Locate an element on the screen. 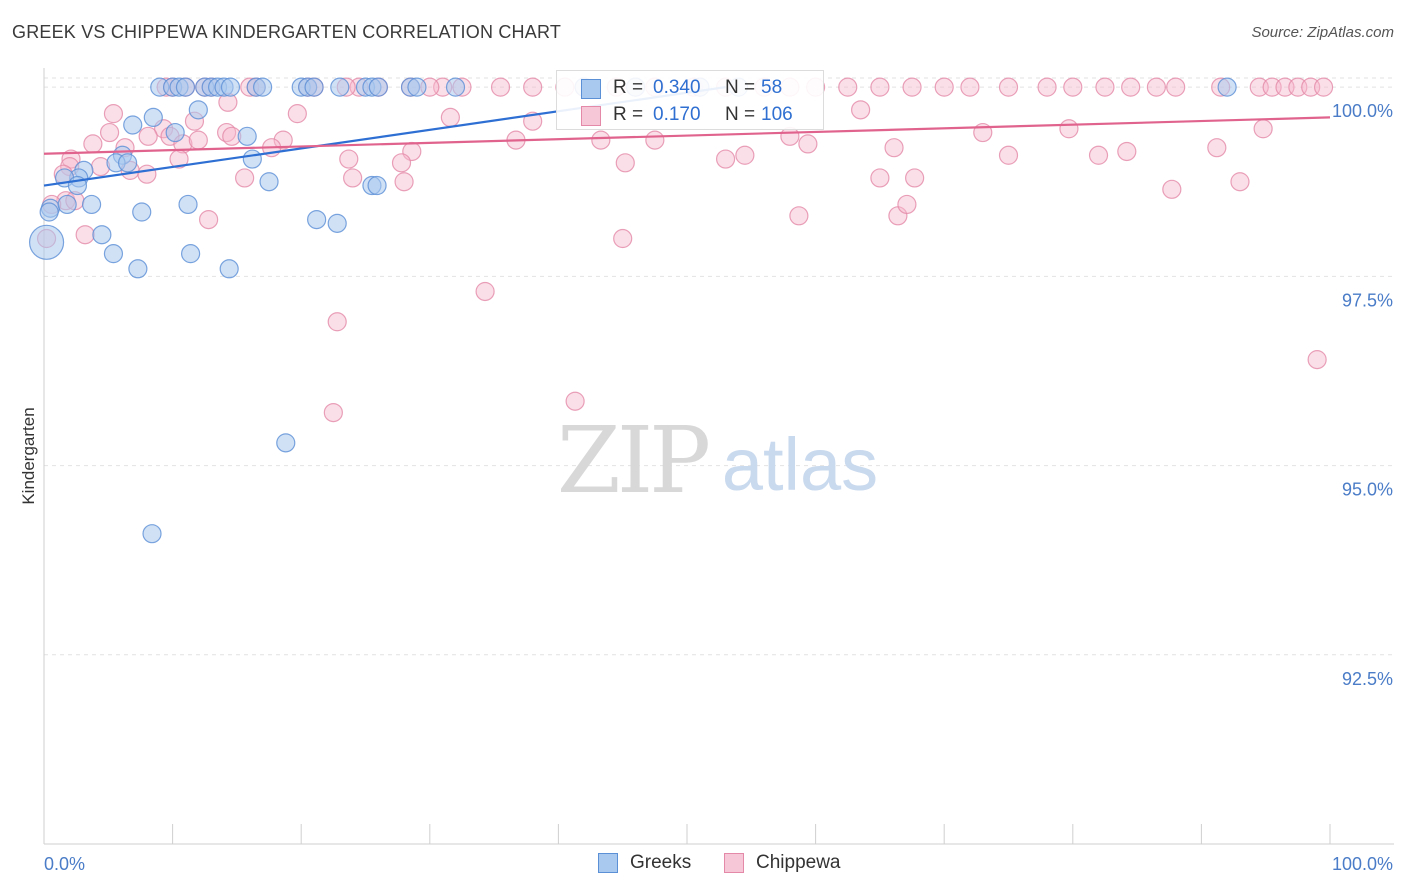 The height and width of the screenshot is (892, 1406). legend-n-value: 58 is located at coordinates (772, 87).